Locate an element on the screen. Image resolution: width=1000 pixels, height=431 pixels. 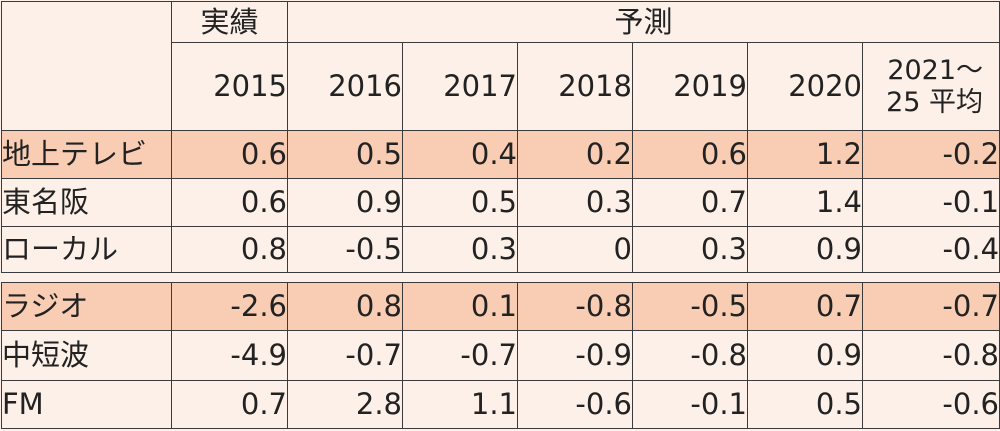
year-avg-line2: 25 平均 is located at coordinates (935, 102).